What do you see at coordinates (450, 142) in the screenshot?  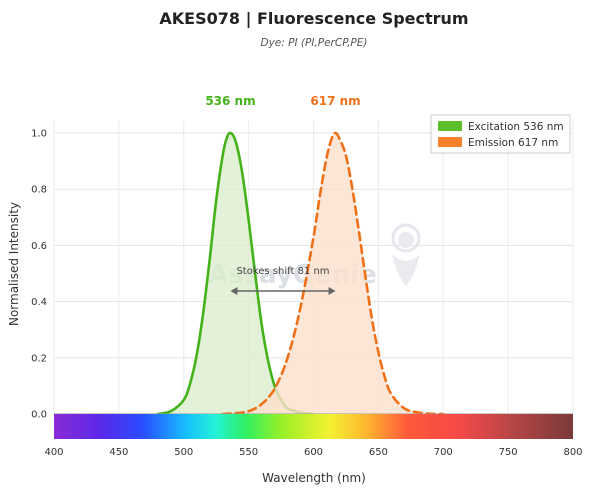 I see `legend-swatch-emission` at bounding box center [450, 142].